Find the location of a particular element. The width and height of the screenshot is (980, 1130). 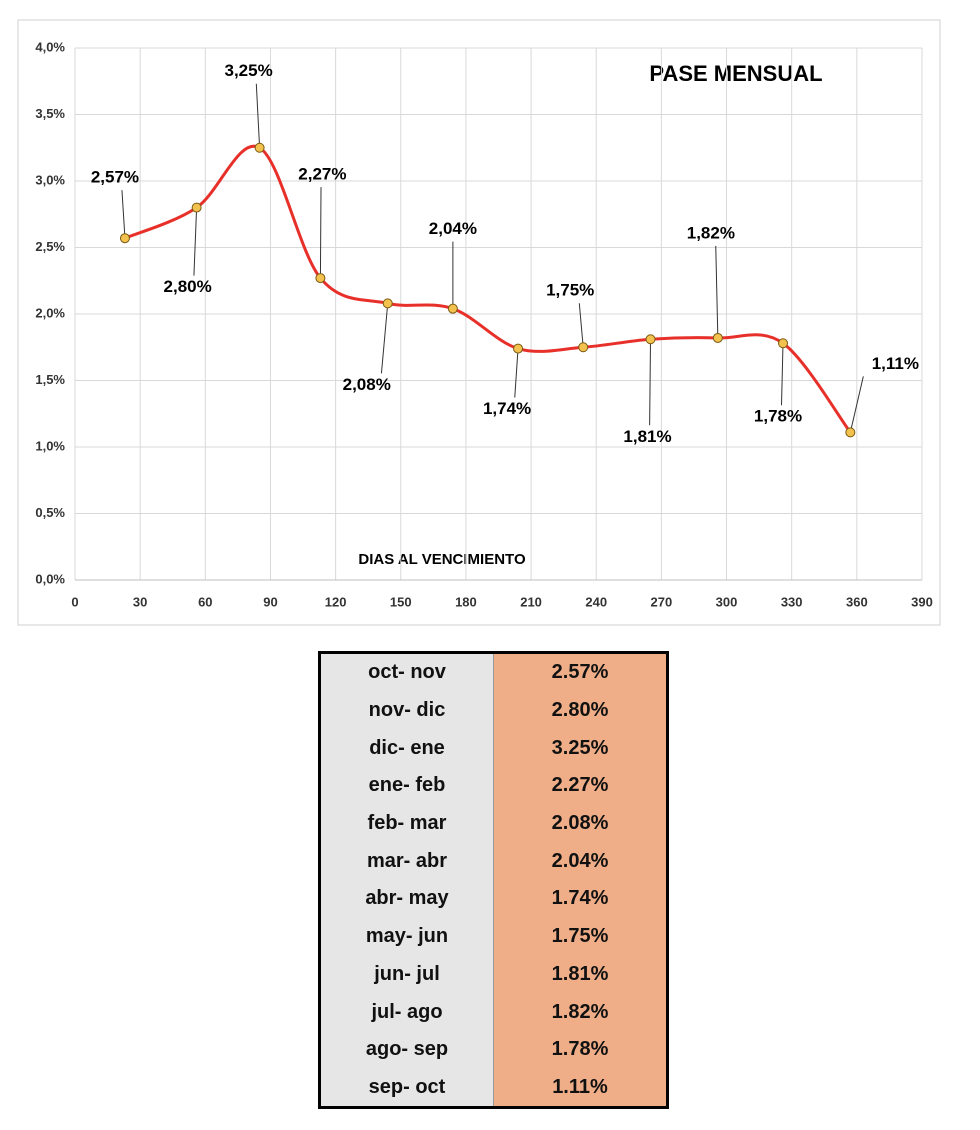

rate-cell: 2.80% is located at coordinates (580, 710).